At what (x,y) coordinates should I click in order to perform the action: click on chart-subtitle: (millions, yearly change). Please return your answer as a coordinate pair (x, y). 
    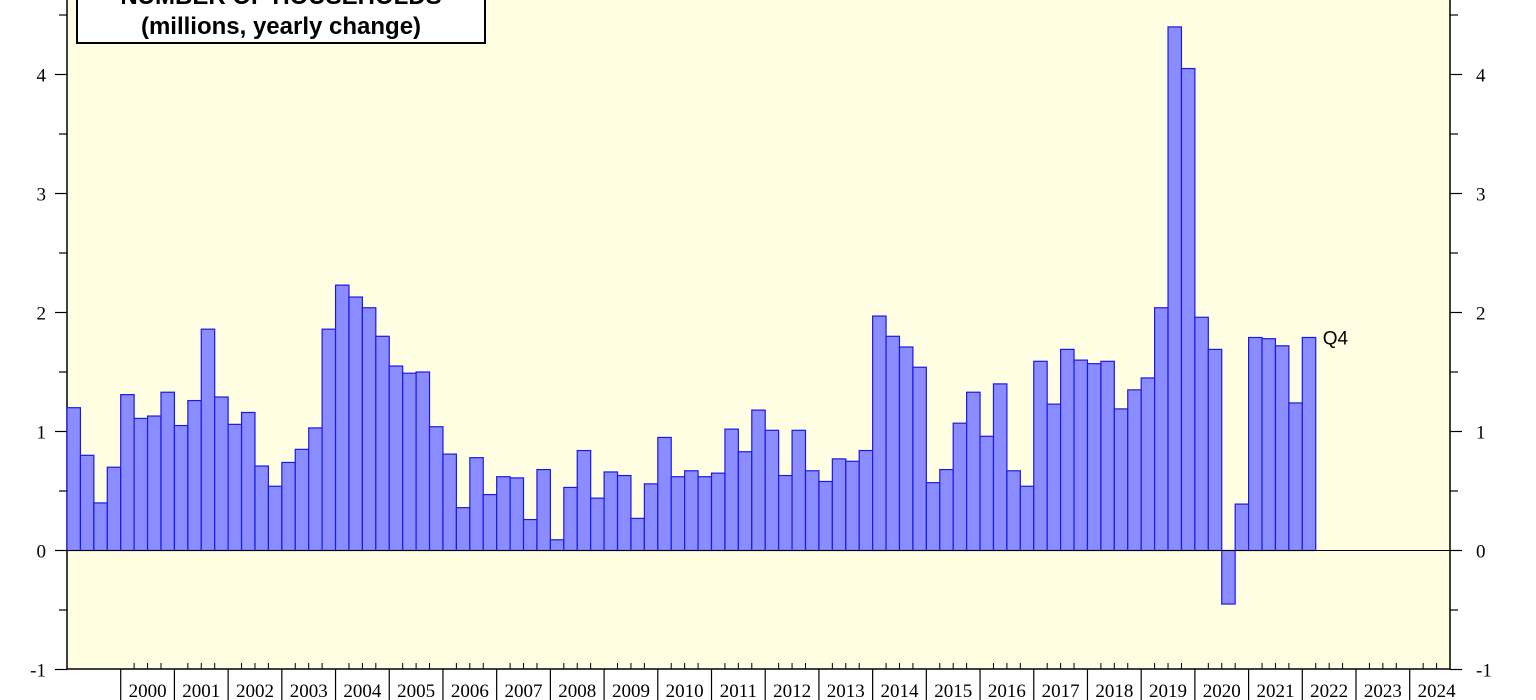
    Looking at the image, I should click on (281, 26).